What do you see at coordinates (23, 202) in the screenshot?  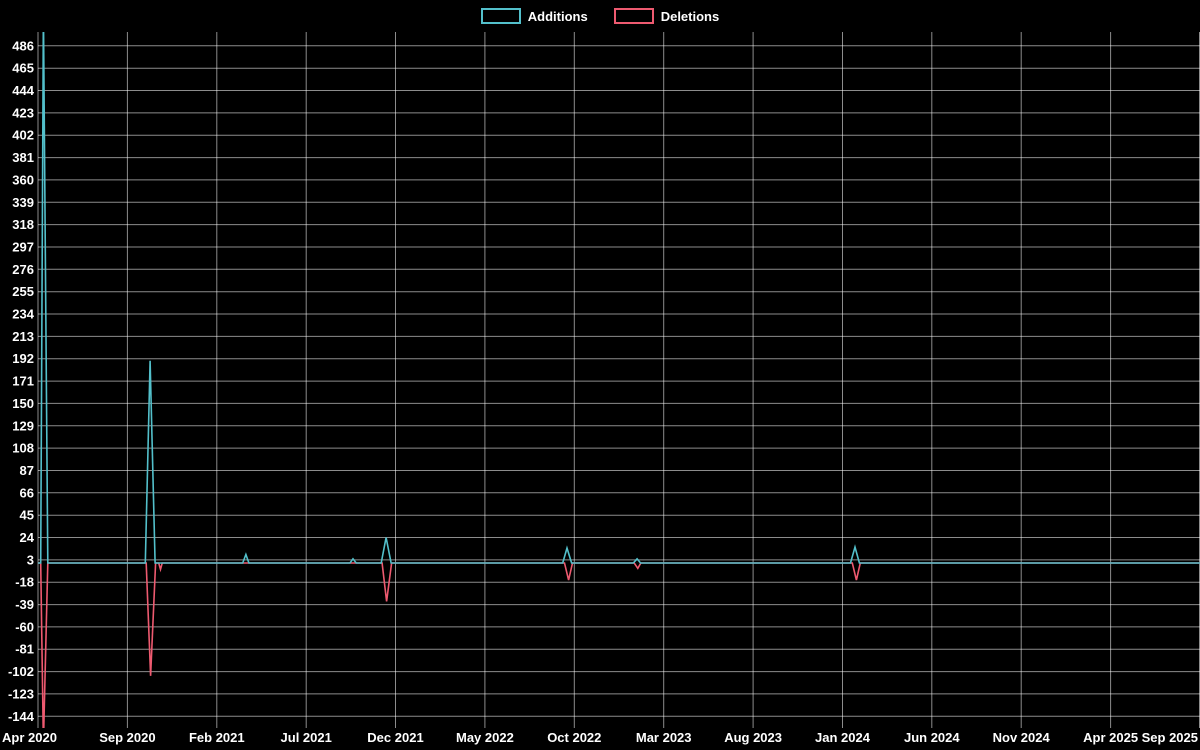 I see `y-tick-label: 339` at bounding box center [23, 202].